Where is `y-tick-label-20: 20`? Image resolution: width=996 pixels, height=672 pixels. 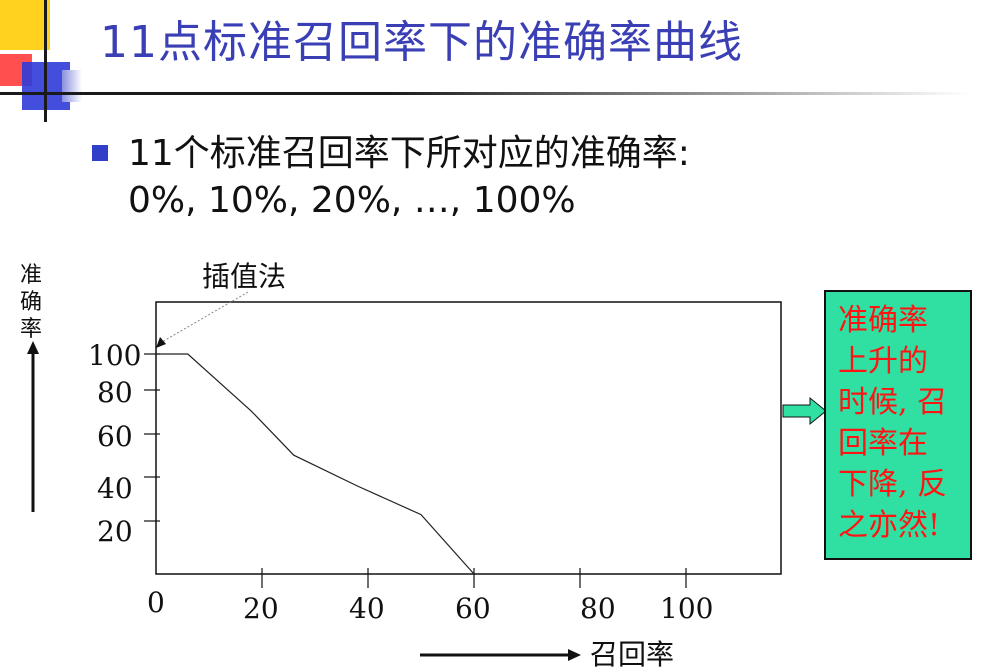
y-tick-label-20: 20 is located at coordinates (115, 531).